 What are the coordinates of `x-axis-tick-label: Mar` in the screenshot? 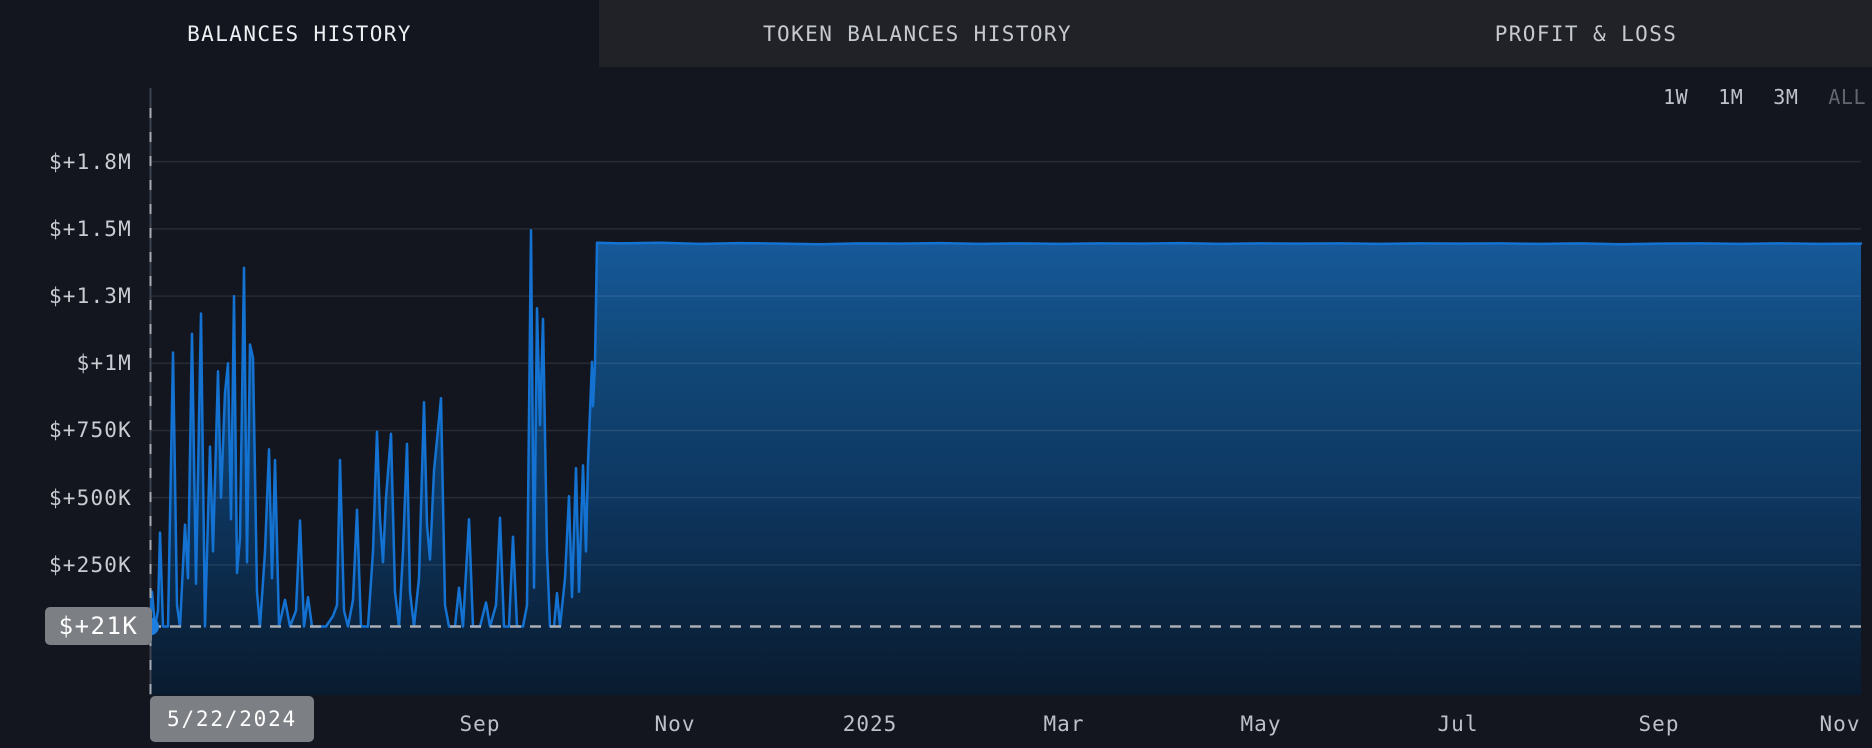 It's located at (1064, 724).